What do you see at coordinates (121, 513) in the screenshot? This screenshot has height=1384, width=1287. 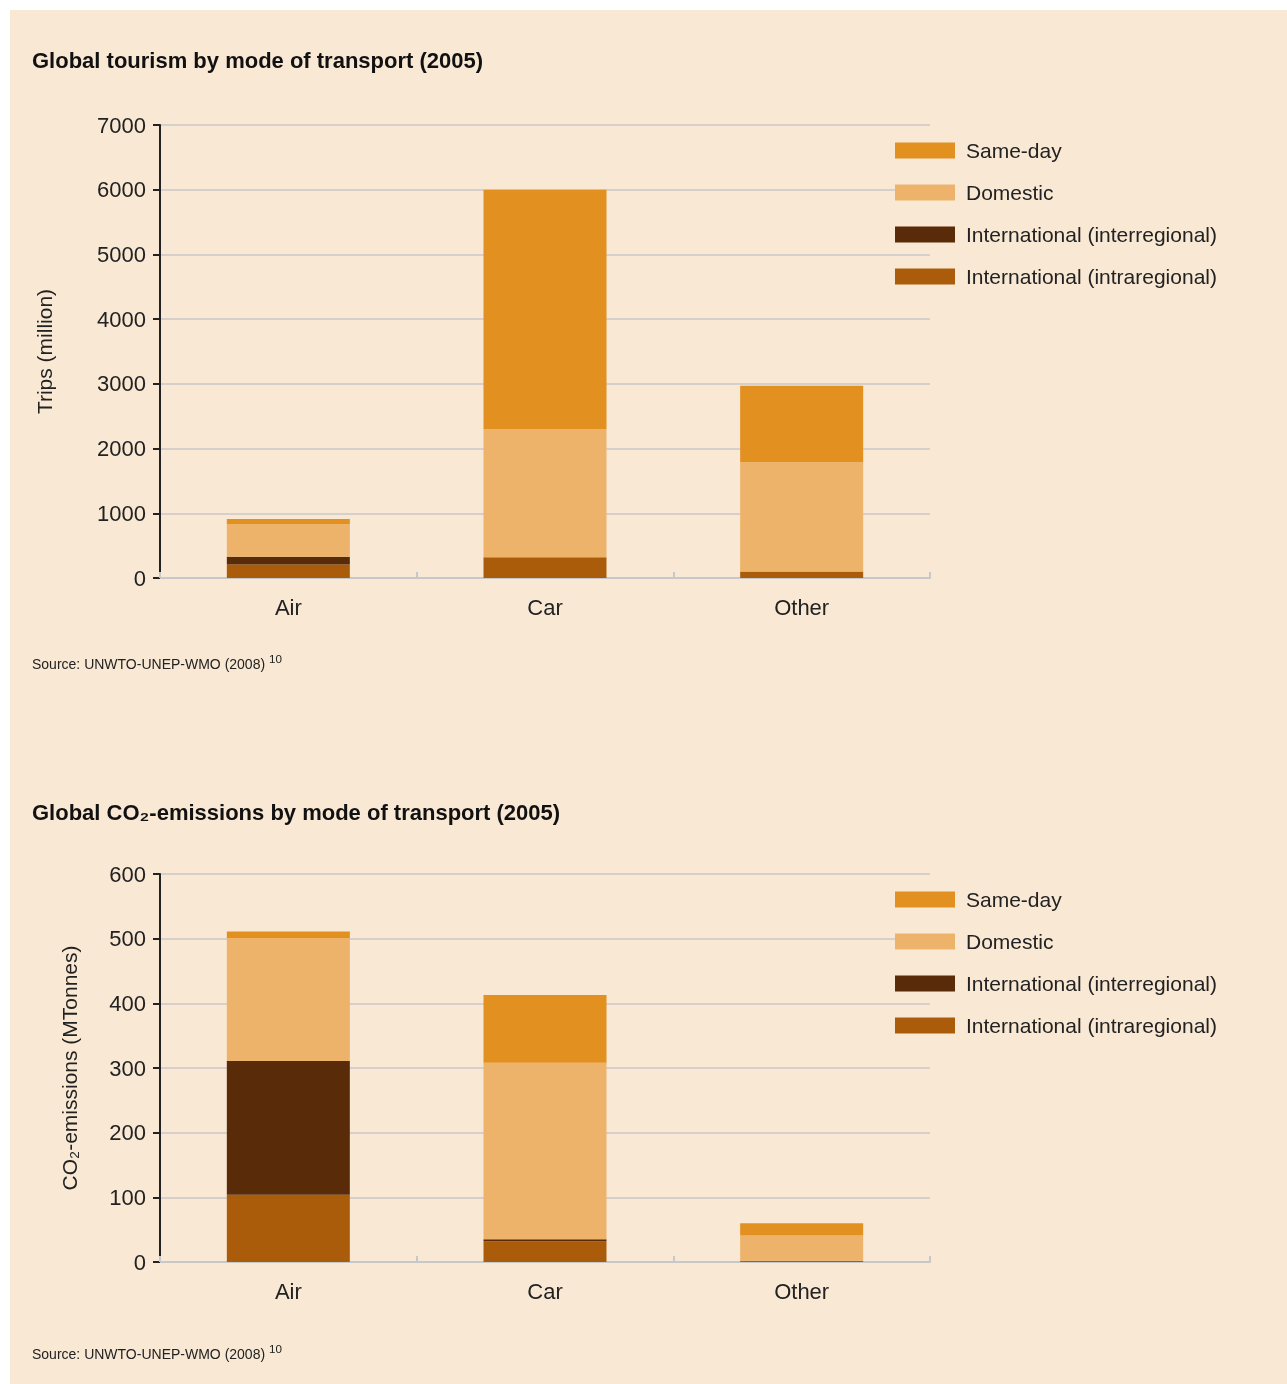 I see `y-tick-label: 1000` at bounding box center [121, 513].